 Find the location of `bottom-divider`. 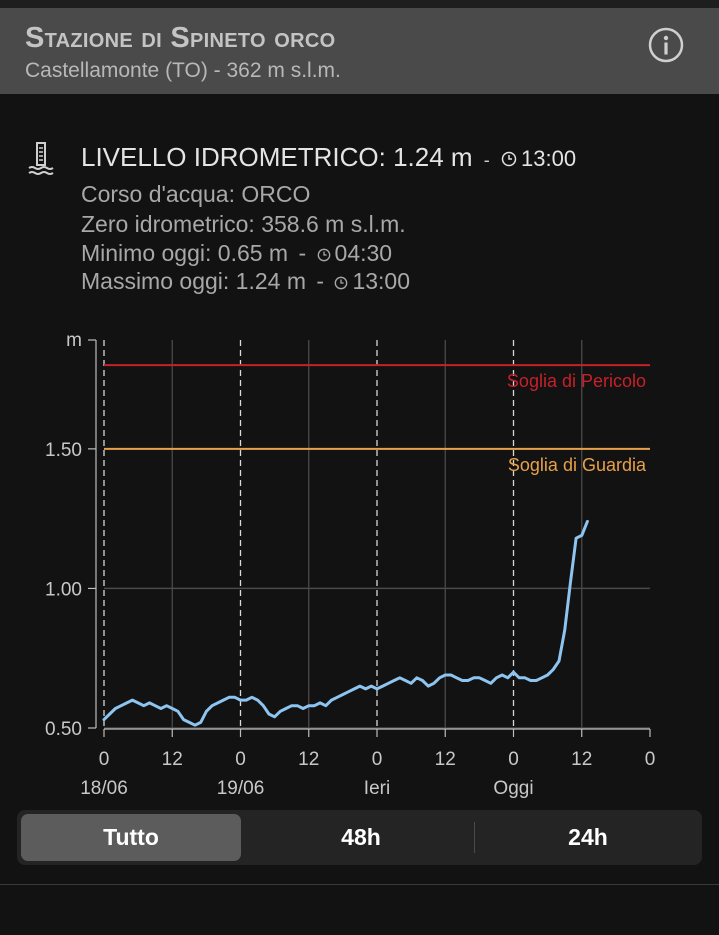

bottom-divider is located at coordinates (359, 884).